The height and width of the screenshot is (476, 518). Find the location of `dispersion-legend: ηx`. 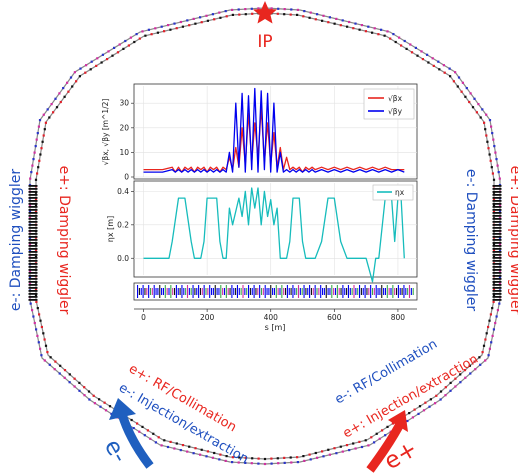

dispersion-legend: ηx is located at coordinates (393, 192).